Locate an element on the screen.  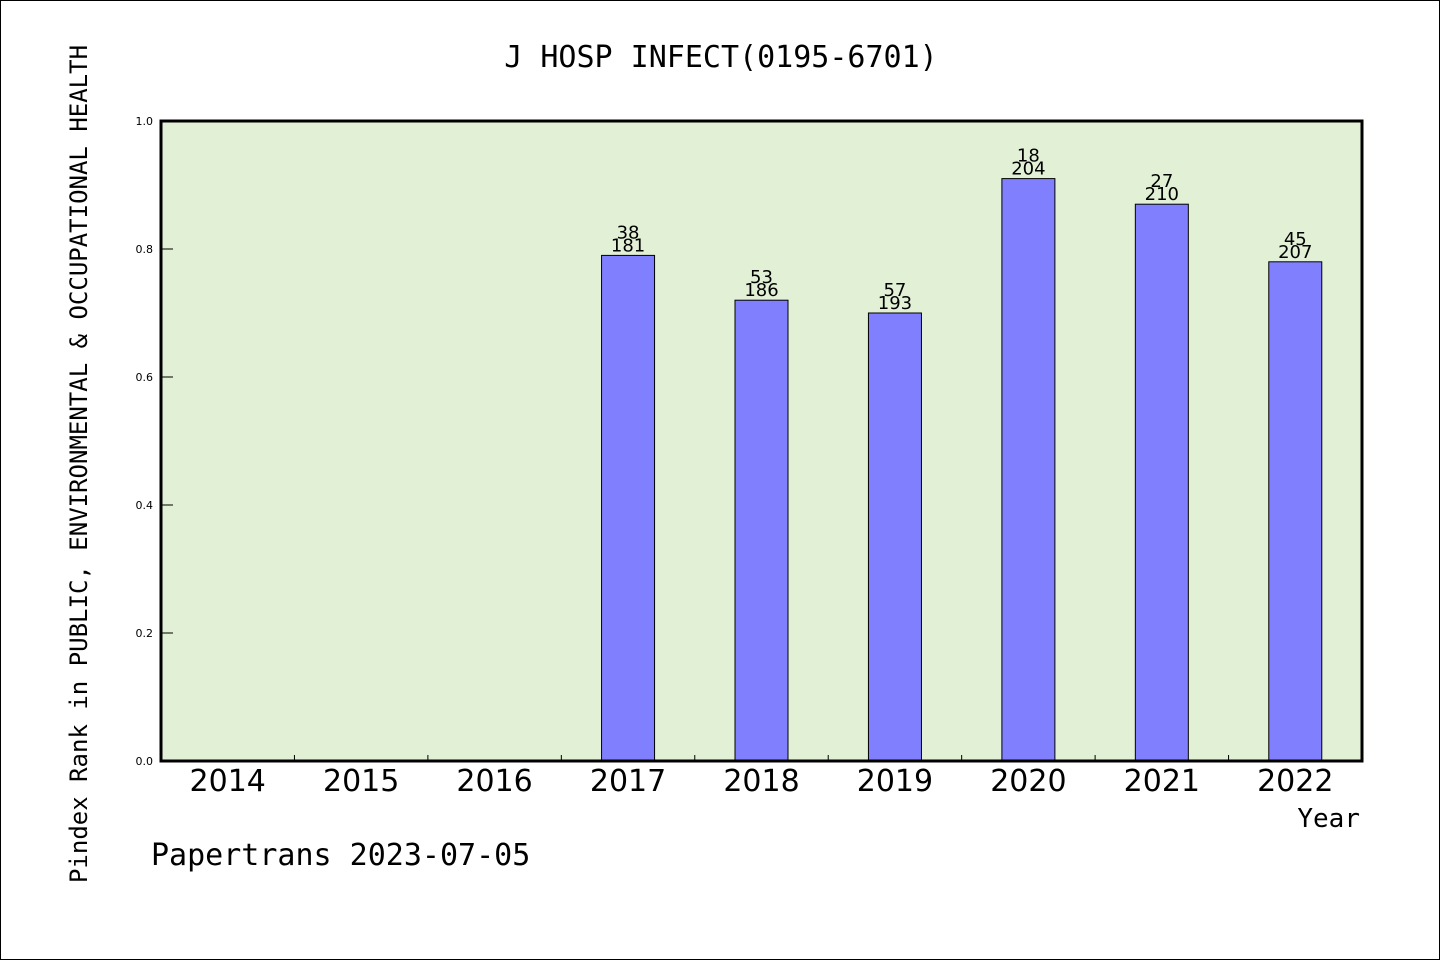
x-tick-label: 2015 is located at coordinates (361, 781).